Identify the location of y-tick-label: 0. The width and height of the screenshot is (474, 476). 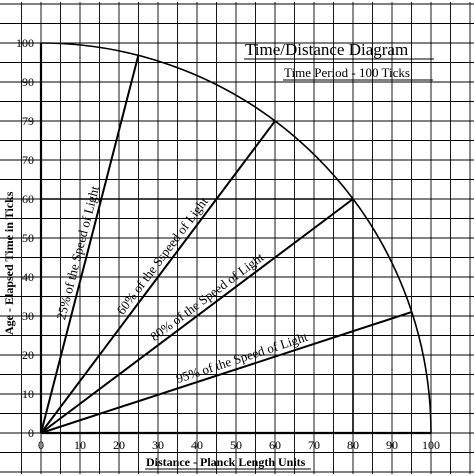
(31, 433).